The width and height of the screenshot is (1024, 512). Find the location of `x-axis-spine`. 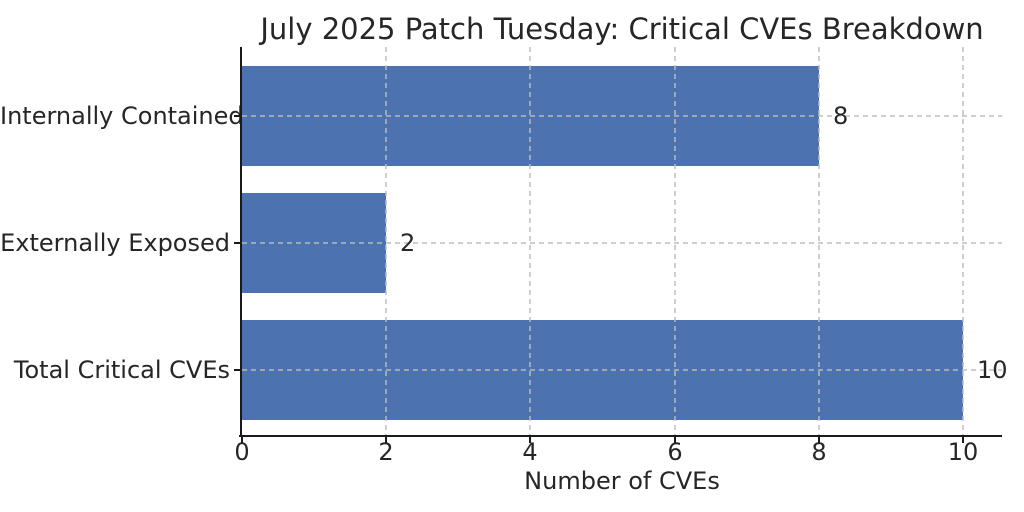

x-axis-spine is located at coordinates (620, 436).